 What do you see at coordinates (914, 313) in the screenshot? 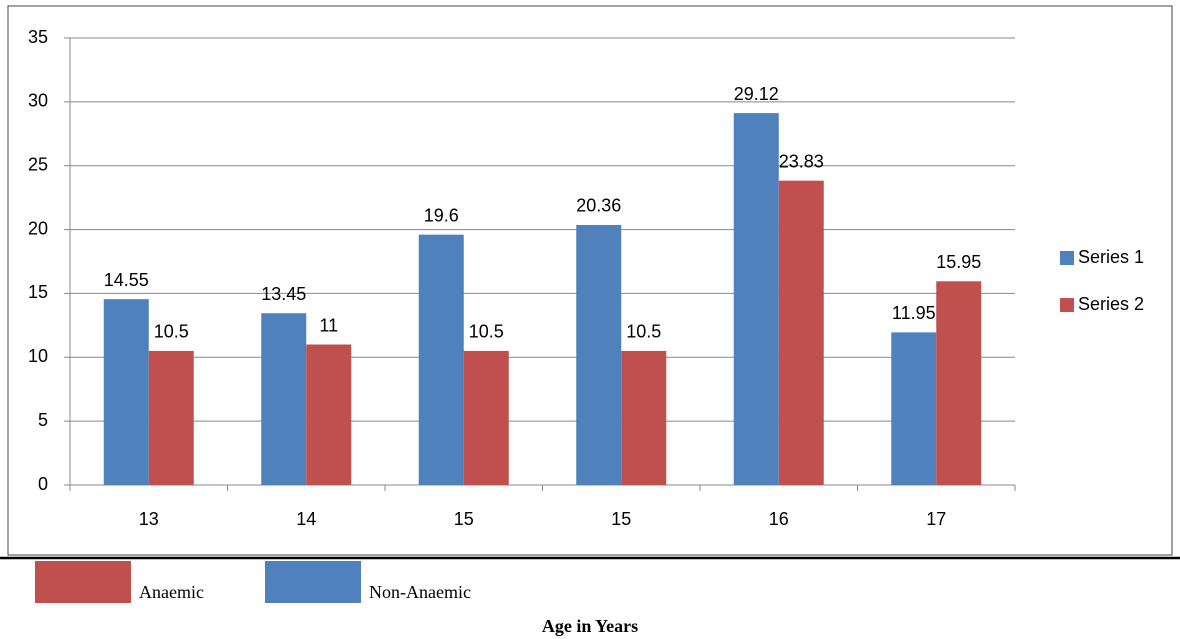
I see `data-label: 11.95` at bounding box center [914, 313].